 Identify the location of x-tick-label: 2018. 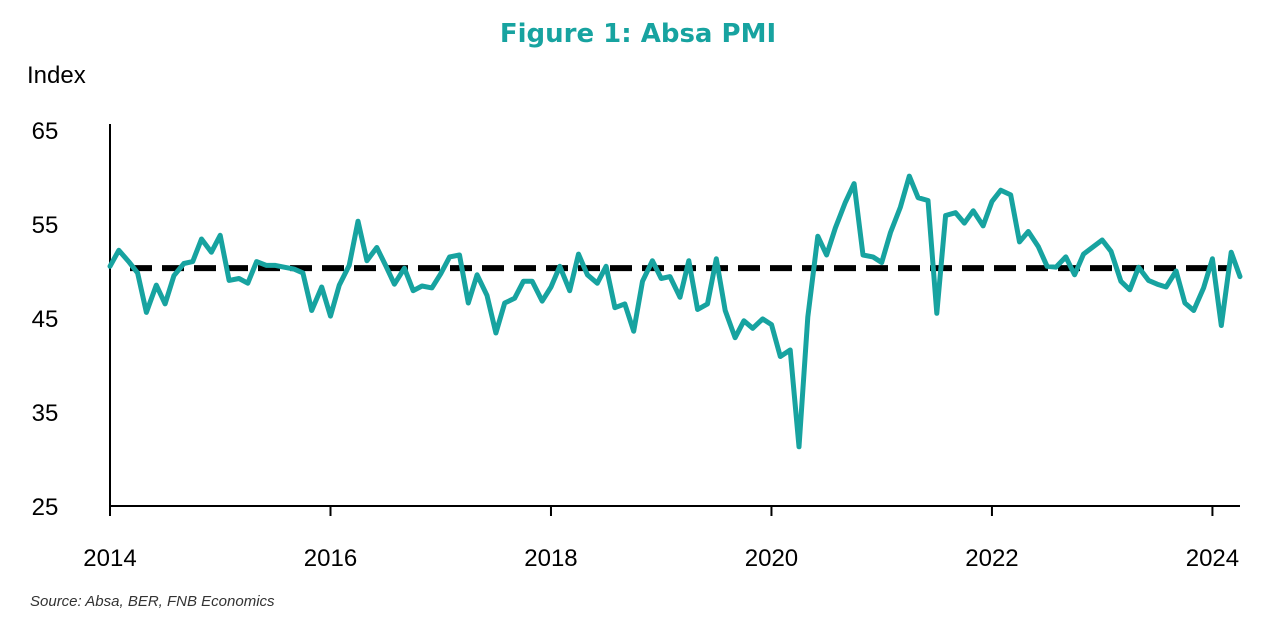
(550, 558).